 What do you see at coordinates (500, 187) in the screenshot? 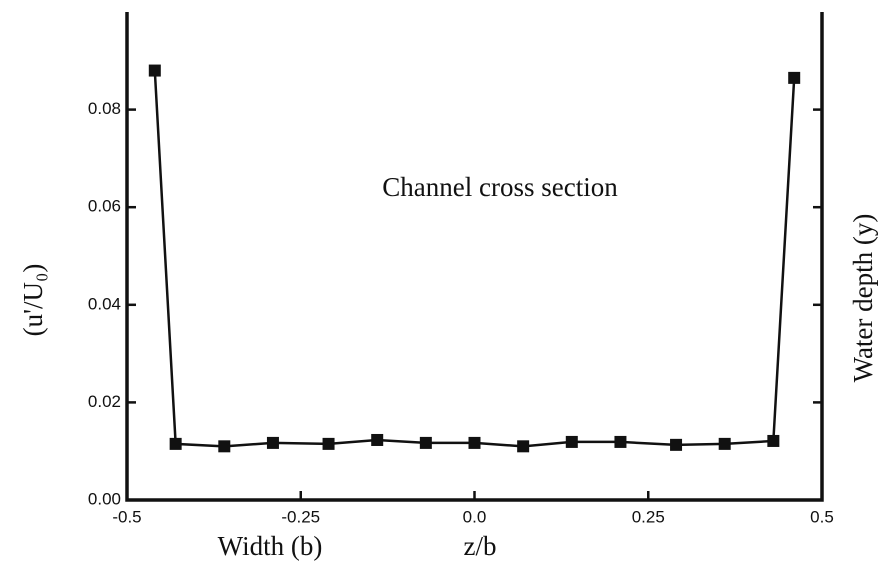
I see `annotation: Channel cross section` at bounding box center [500, 187].